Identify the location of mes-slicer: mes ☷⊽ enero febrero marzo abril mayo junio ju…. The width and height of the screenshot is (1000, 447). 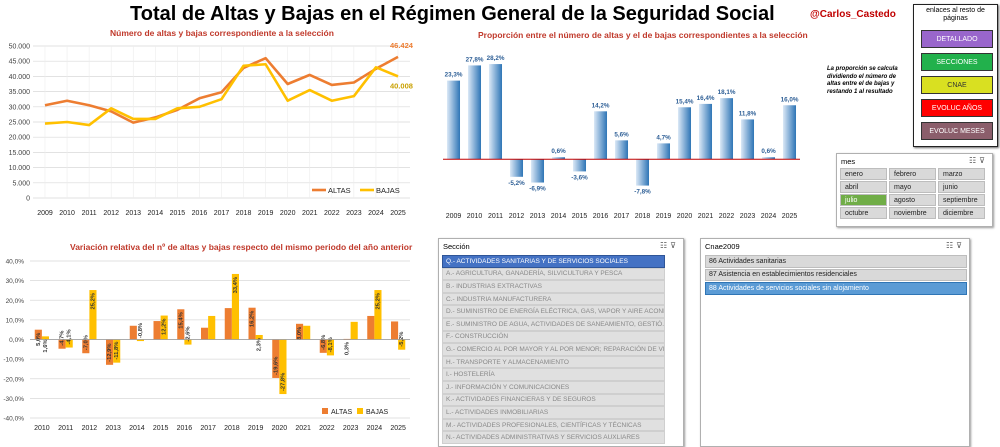
(914, 190).